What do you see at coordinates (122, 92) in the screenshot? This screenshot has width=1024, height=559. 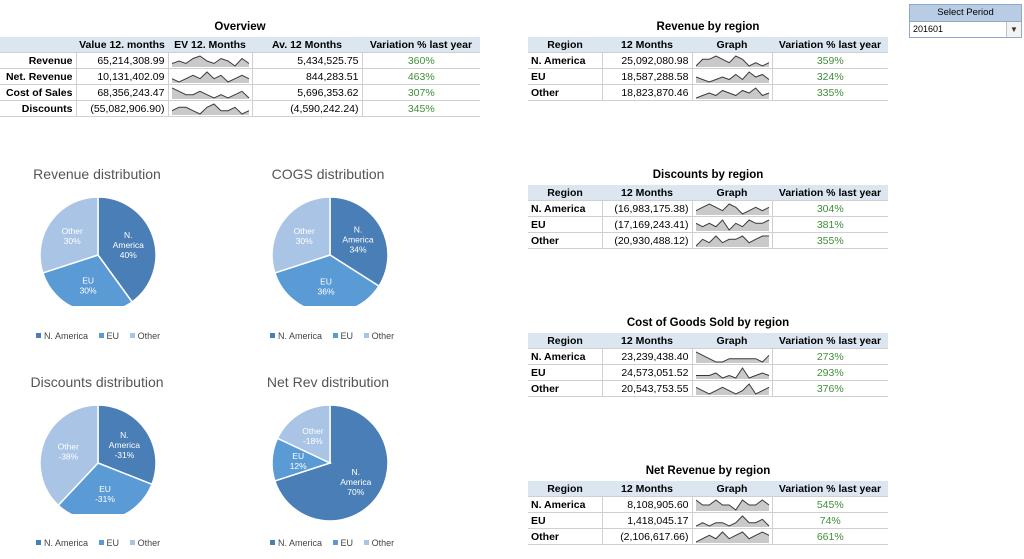 I see `value-cell: 68,356,243.47` at bounding box center [122, 92].